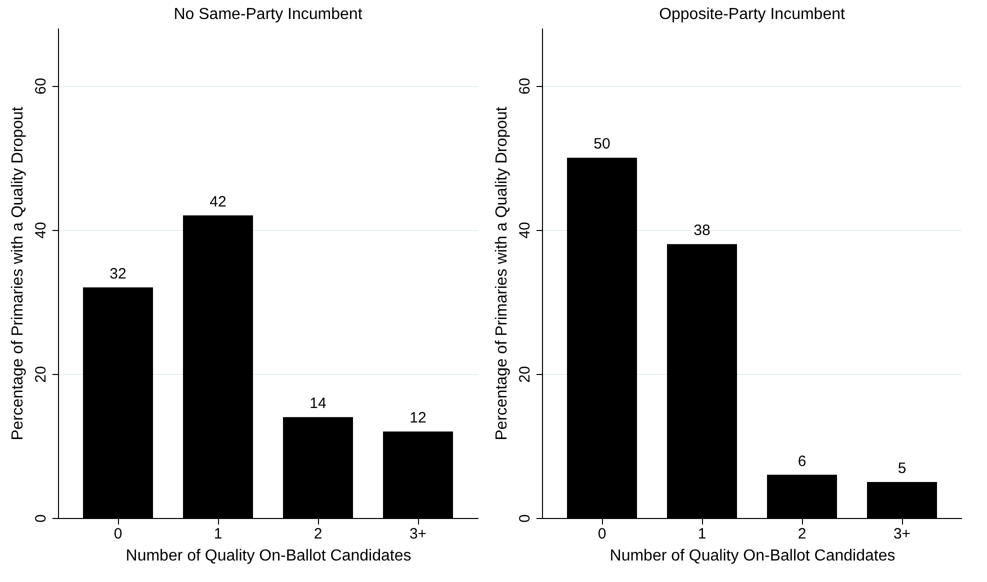 This screenshot has height=582, width=987. Describe the element at coordinates (268, 14) in the screenshot. I see `chart-title: No Same-Party Incumbent` at that location.